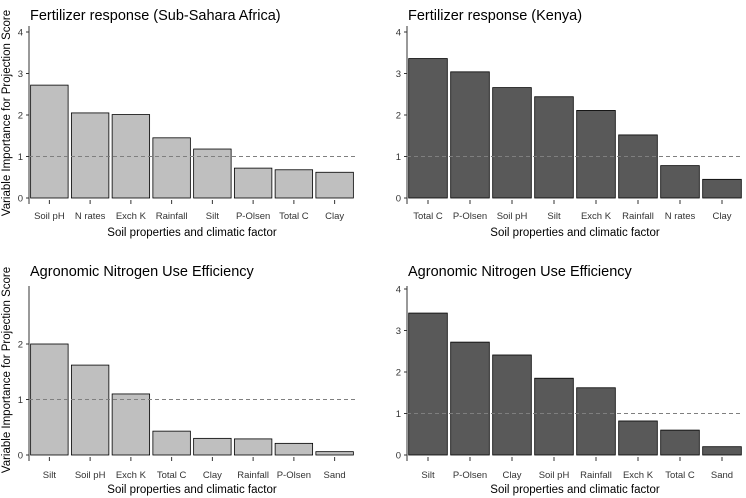 The image size is (746, 498). What do you see at coordinates (155, 16) in the screenshot?
I see `chart-title: Fertilizer response (Sub-Sahara Africa)` at bounding box center [155, 16].